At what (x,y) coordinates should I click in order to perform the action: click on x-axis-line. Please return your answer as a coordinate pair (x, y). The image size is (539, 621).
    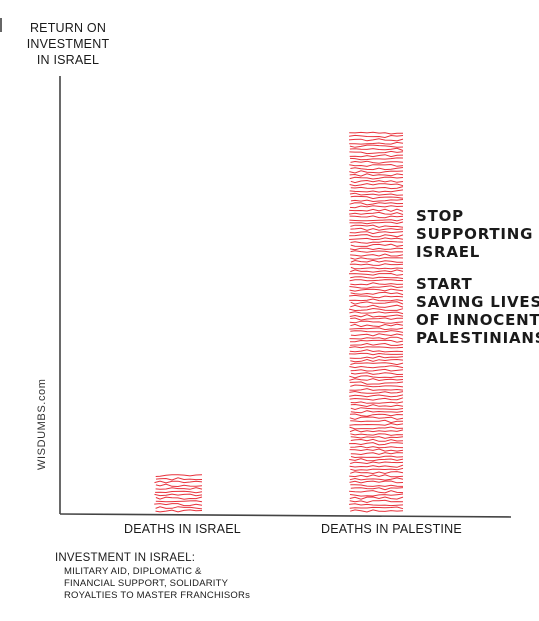
    Looking at the image, I should click on (285, 515).